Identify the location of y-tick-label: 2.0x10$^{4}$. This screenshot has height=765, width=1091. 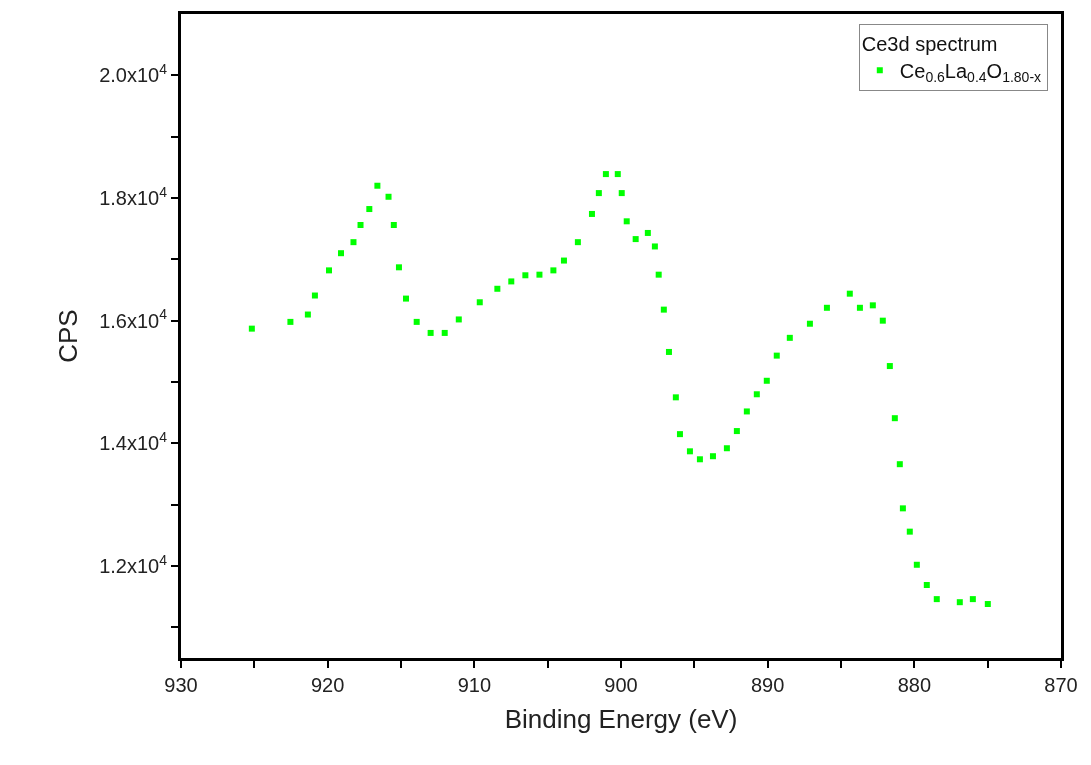
(133, 73).